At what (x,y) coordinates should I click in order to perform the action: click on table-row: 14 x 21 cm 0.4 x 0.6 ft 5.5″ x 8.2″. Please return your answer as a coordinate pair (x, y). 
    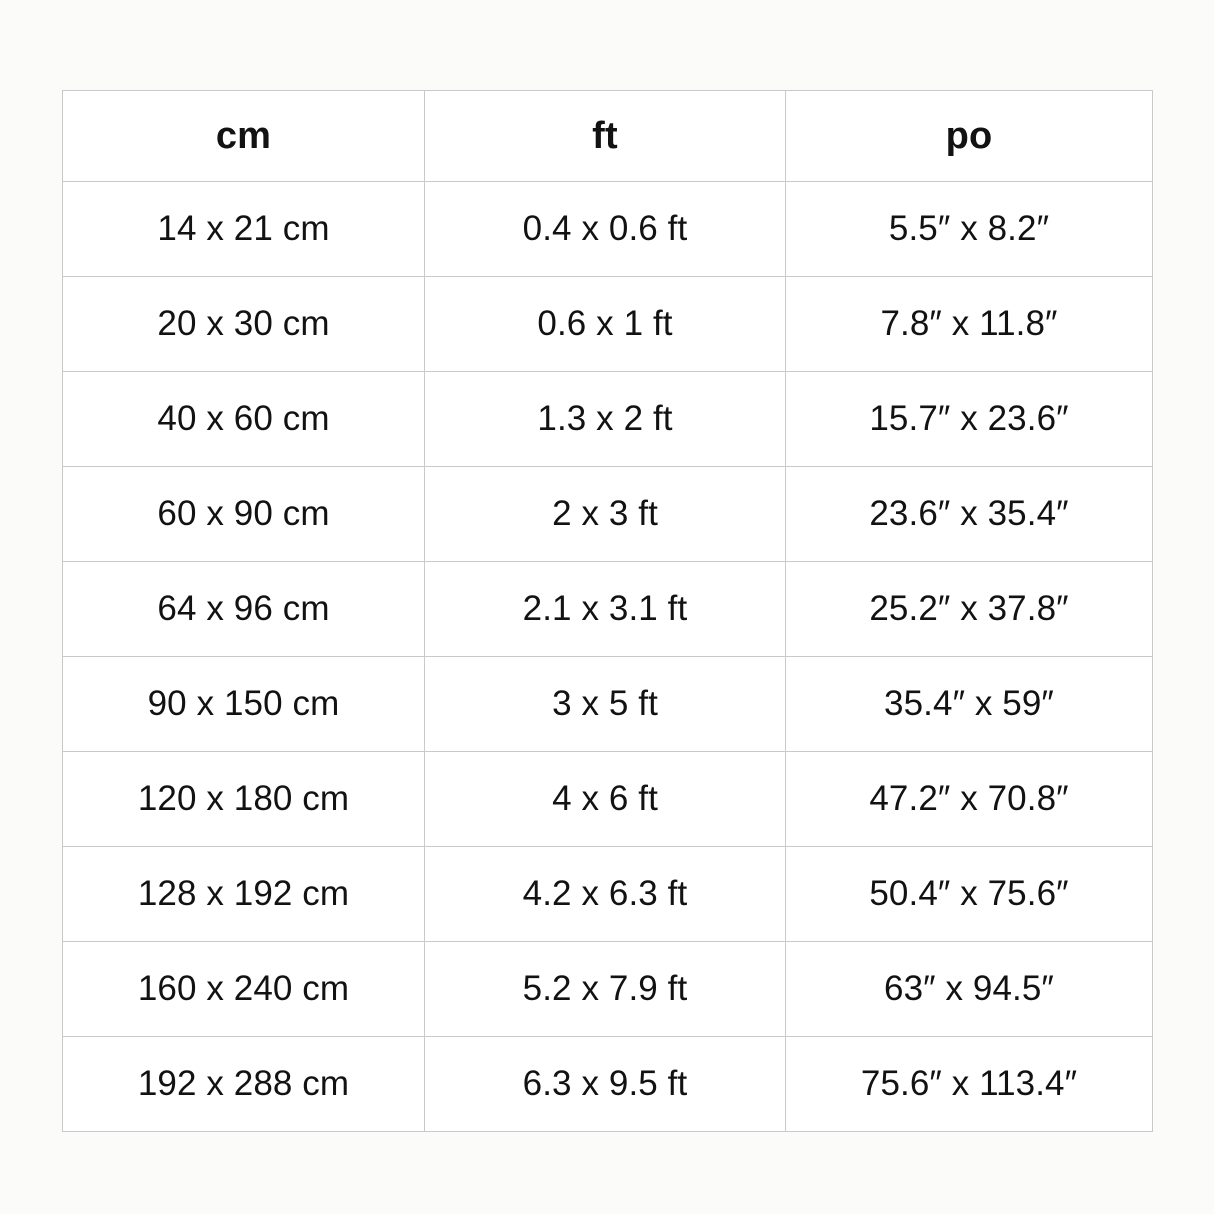
    Looking at the image, I should click on (607, 229).